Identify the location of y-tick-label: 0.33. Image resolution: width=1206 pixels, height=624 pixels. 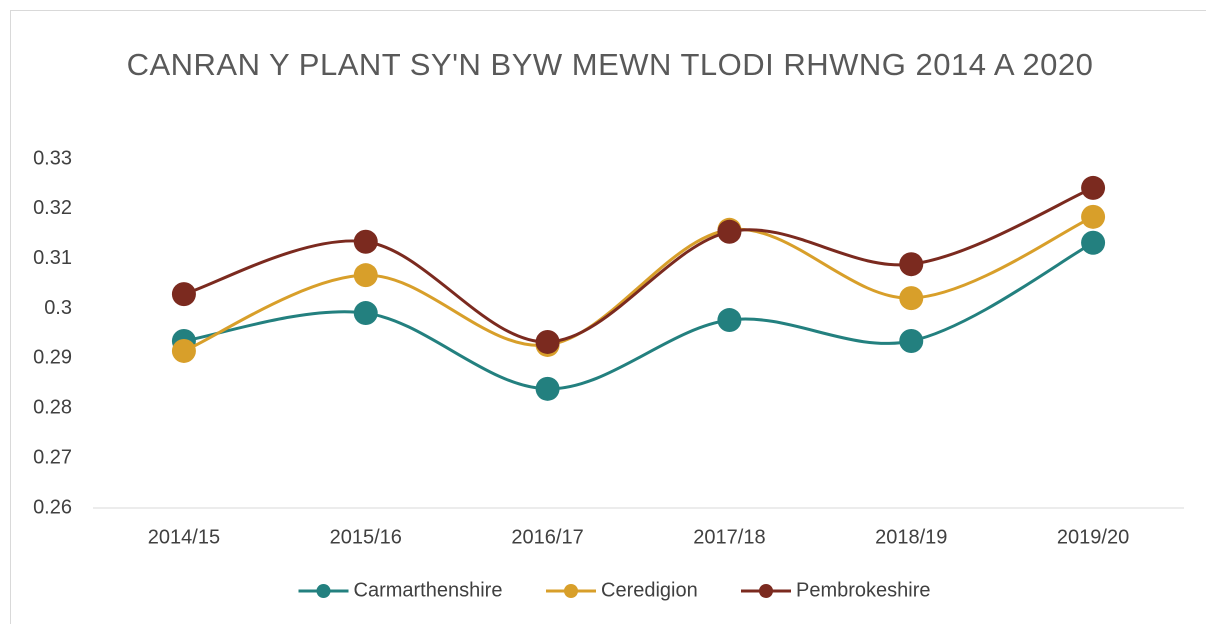
(52, 158).